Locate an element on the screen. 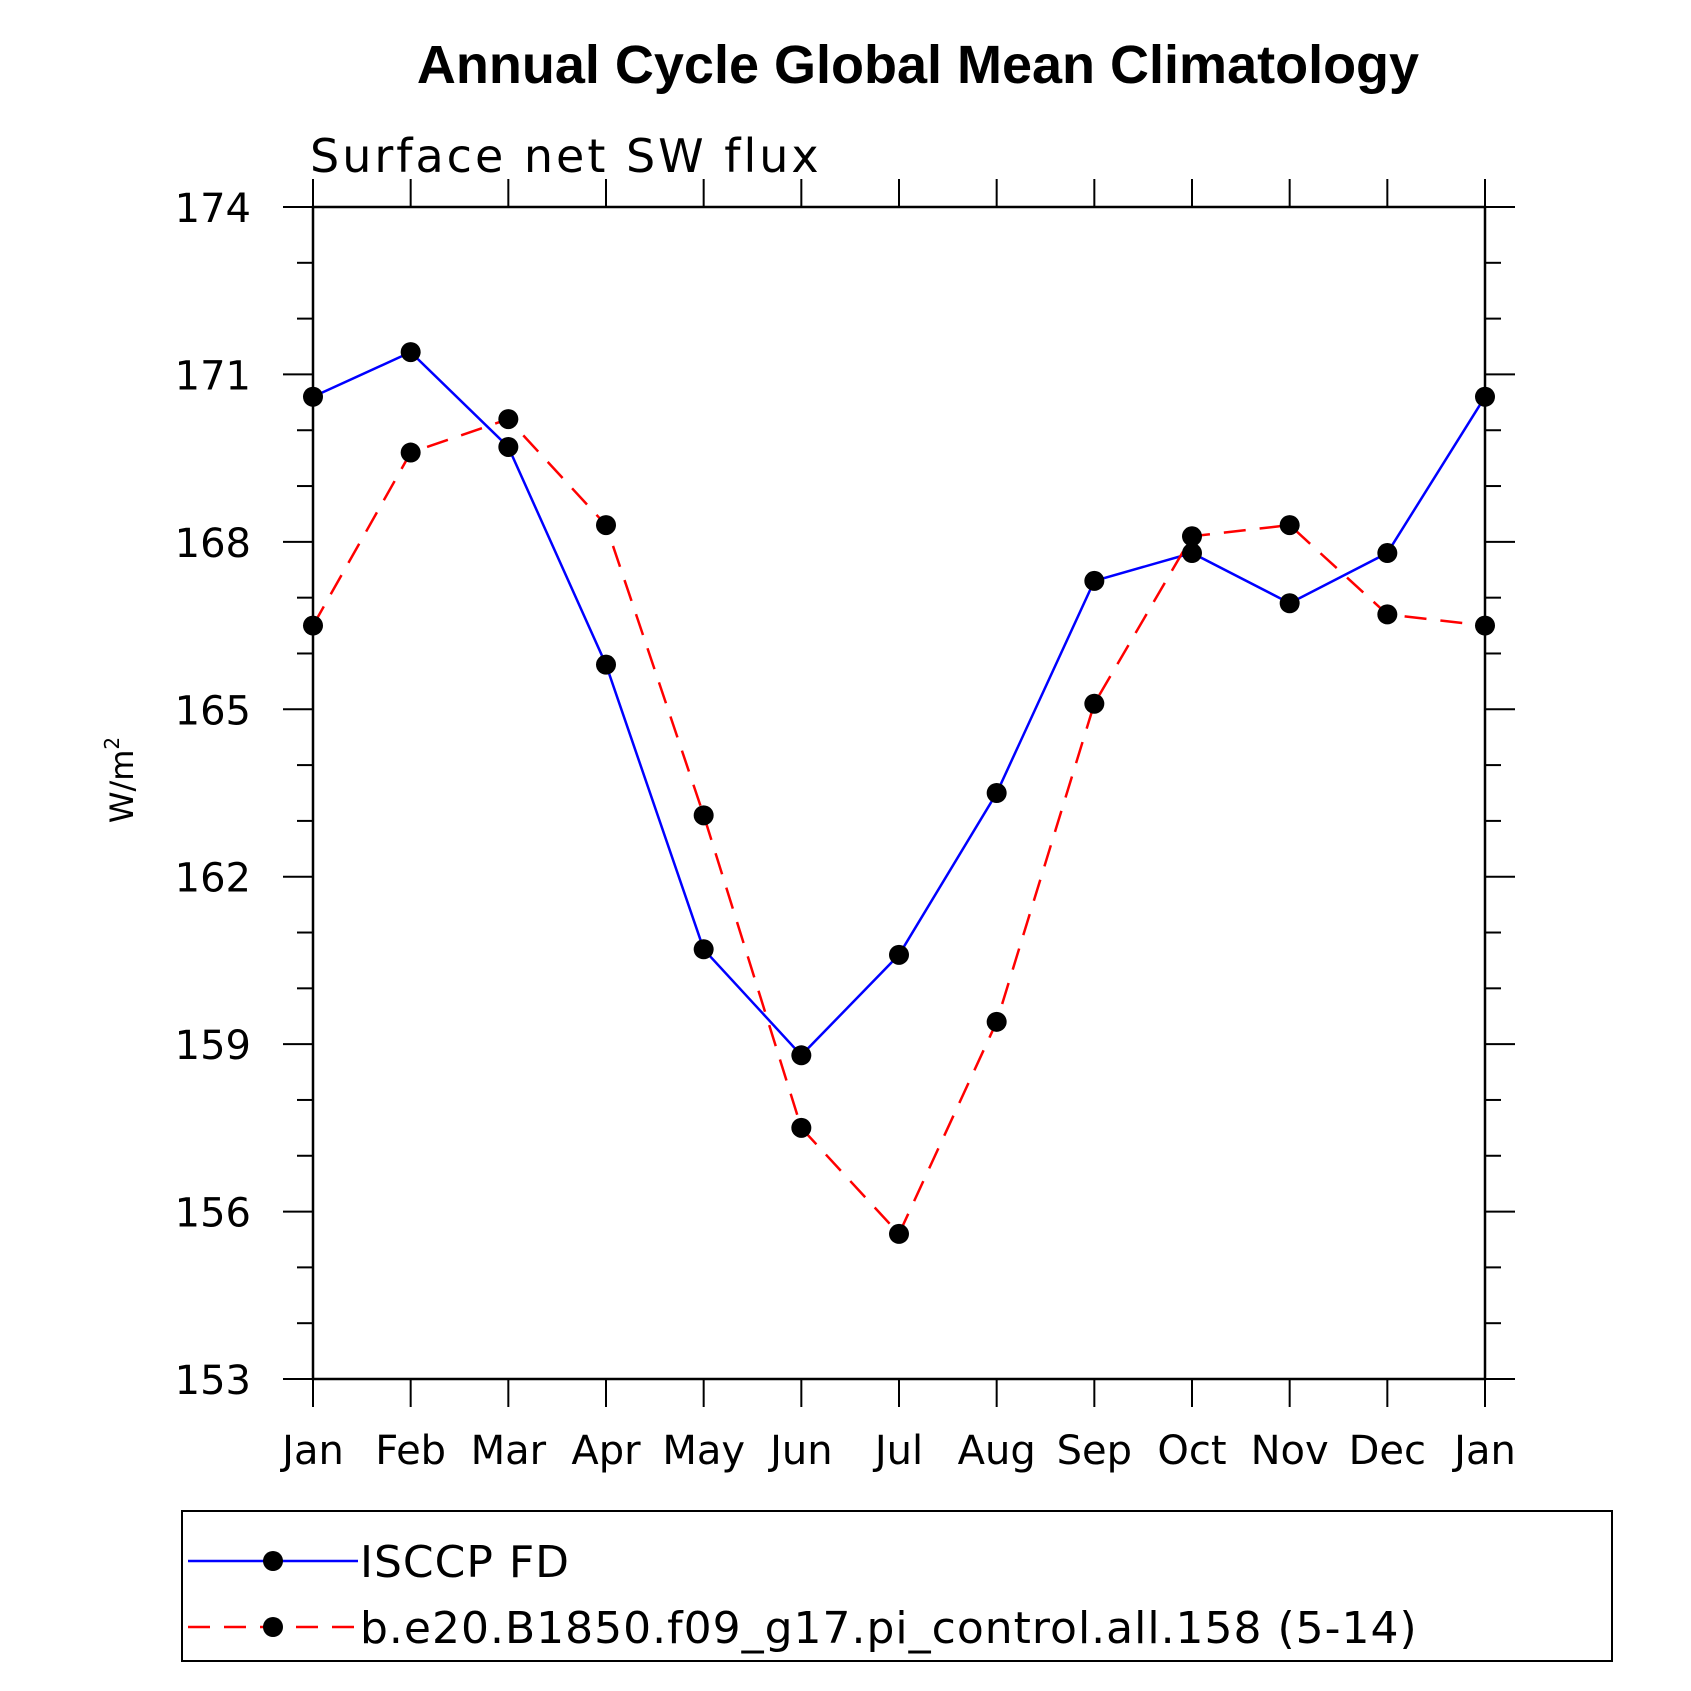 The height and width of the screenshot is (1691, 1691). x-tick-label: Feb is located at coordinates (410, 1451).